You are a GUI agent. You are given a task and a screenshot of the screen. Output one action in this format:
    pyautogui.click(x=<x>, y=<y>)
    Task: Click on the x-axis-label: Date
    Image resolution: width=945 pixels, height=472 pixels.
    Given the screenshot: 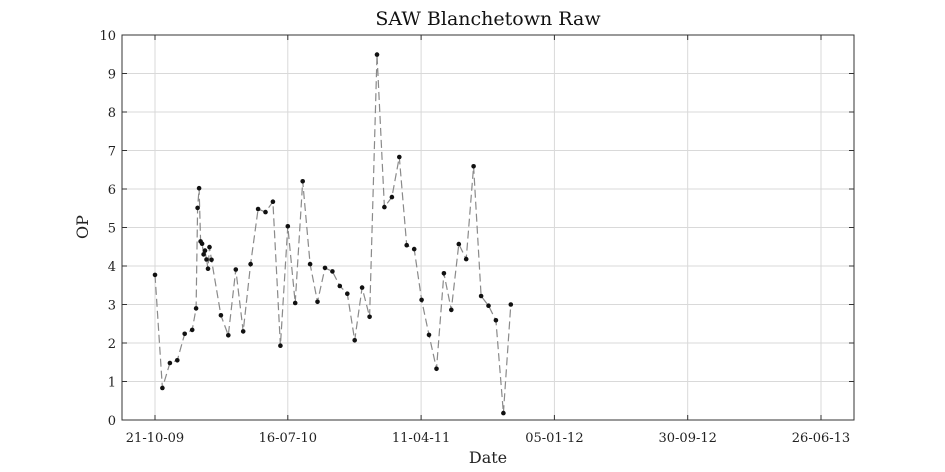 What is the action you would take?
    pyautogui.click(x=488, y=457)
    